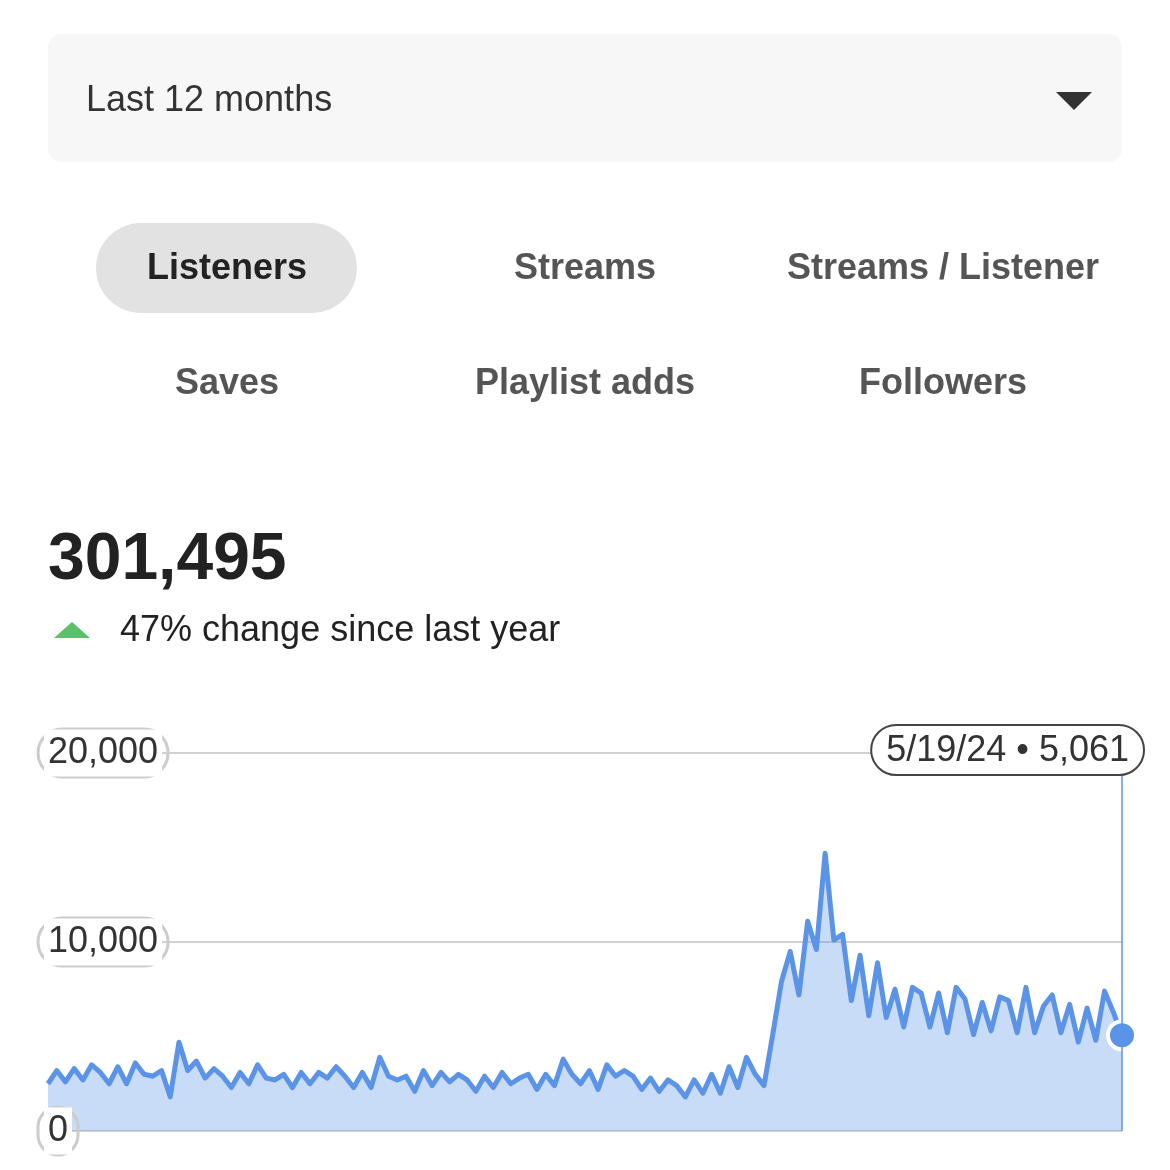 This screenshot has width=1170, height=1170. What do you see at coordinates (943, 267) in the screenshot?
I see `text: Streams / Listener` at bounding box center [943, 267].